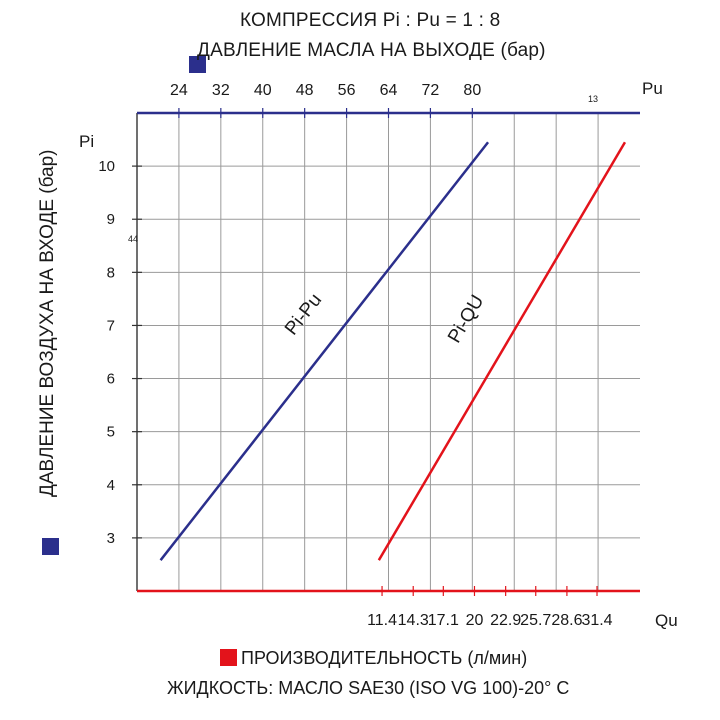  Describe the element at coordinates (179, 90) in the screenshot. I see `top-tick-label: 24` at that location.